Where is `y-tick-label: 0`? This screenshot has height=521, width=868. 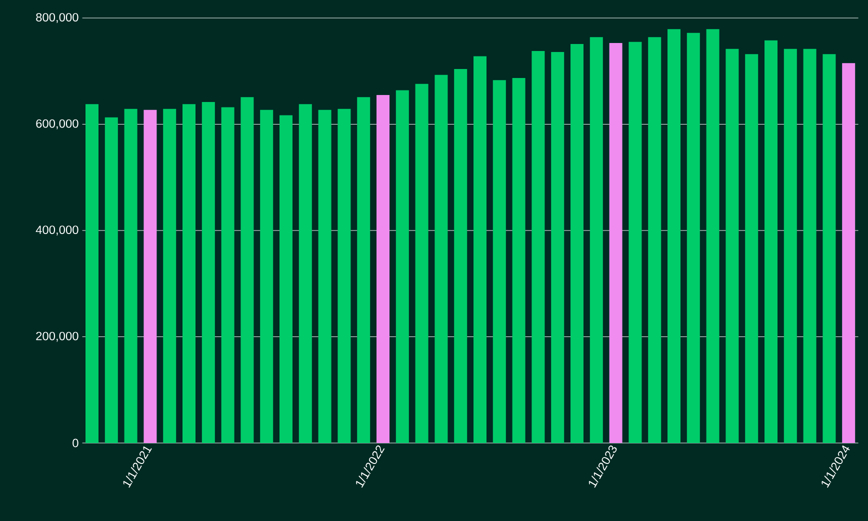
y-tick-label: 0 is located at coordinates (75, 443).